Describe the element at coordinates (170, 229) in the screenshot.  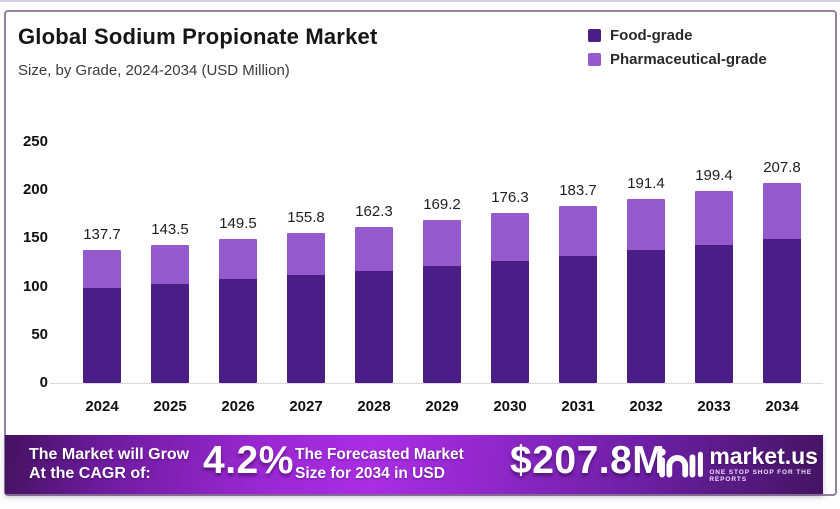
I see `bar-value-label-2025: 143.5` at that location.